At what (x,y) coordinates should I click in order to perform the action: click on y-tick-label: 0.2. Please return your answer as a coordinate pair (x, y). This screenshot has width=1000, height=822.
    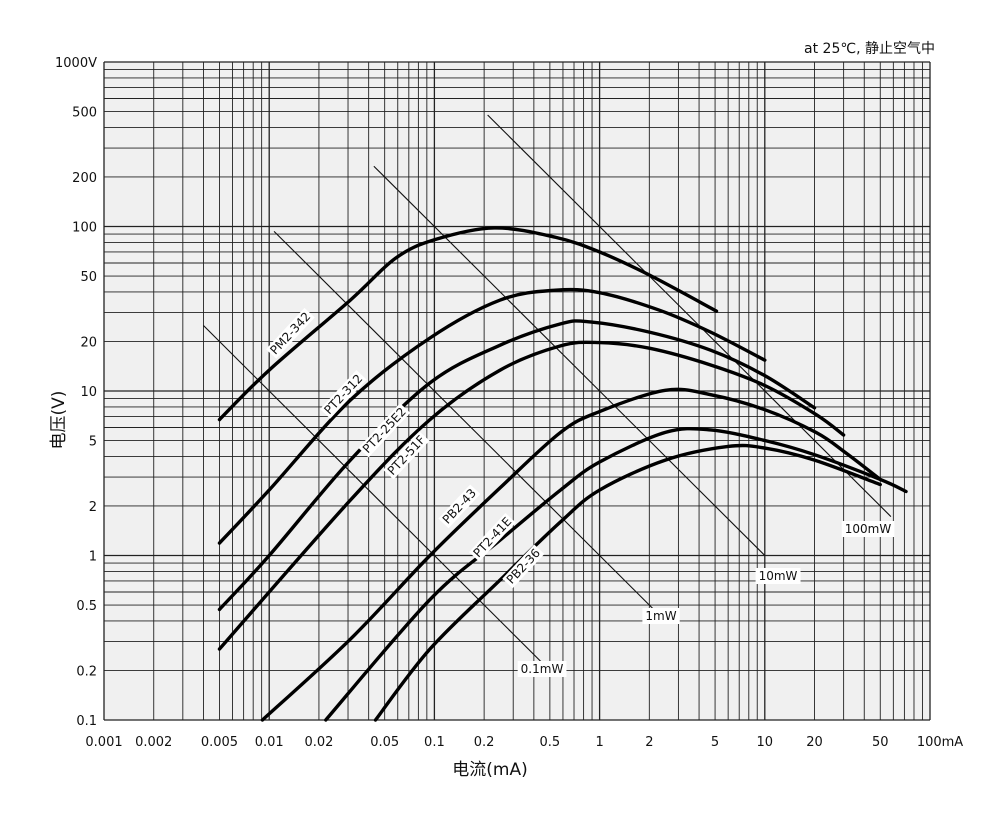
    Looking at the image, I should click on (86, 671).